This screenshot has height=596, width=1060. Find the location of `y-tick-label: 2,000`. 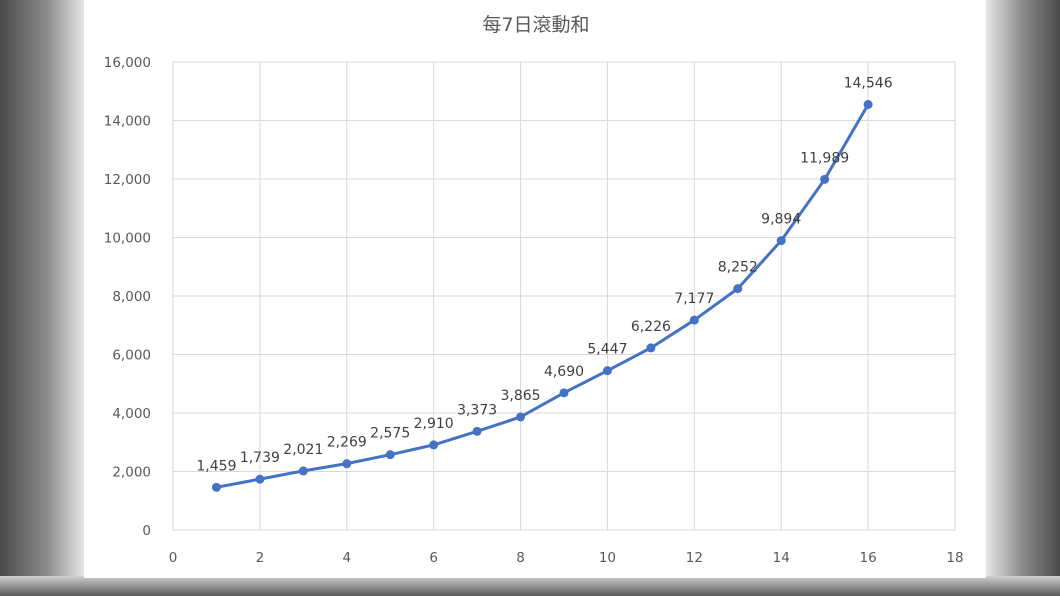

y-tick-label: 2,000 is located at coordinates (131, 473).